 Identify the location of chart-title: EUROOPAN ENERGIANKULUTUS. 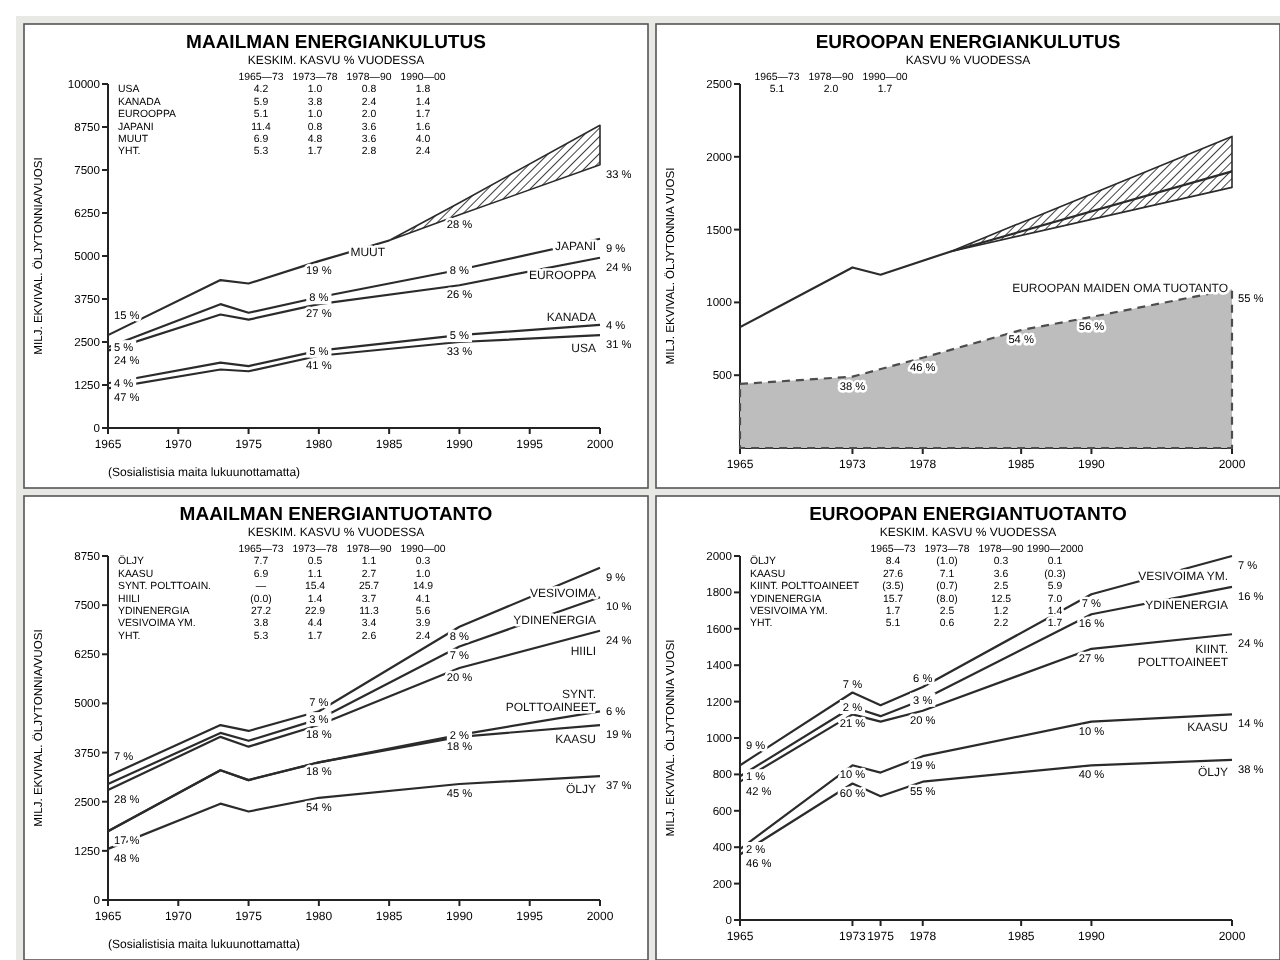
(968, 43).